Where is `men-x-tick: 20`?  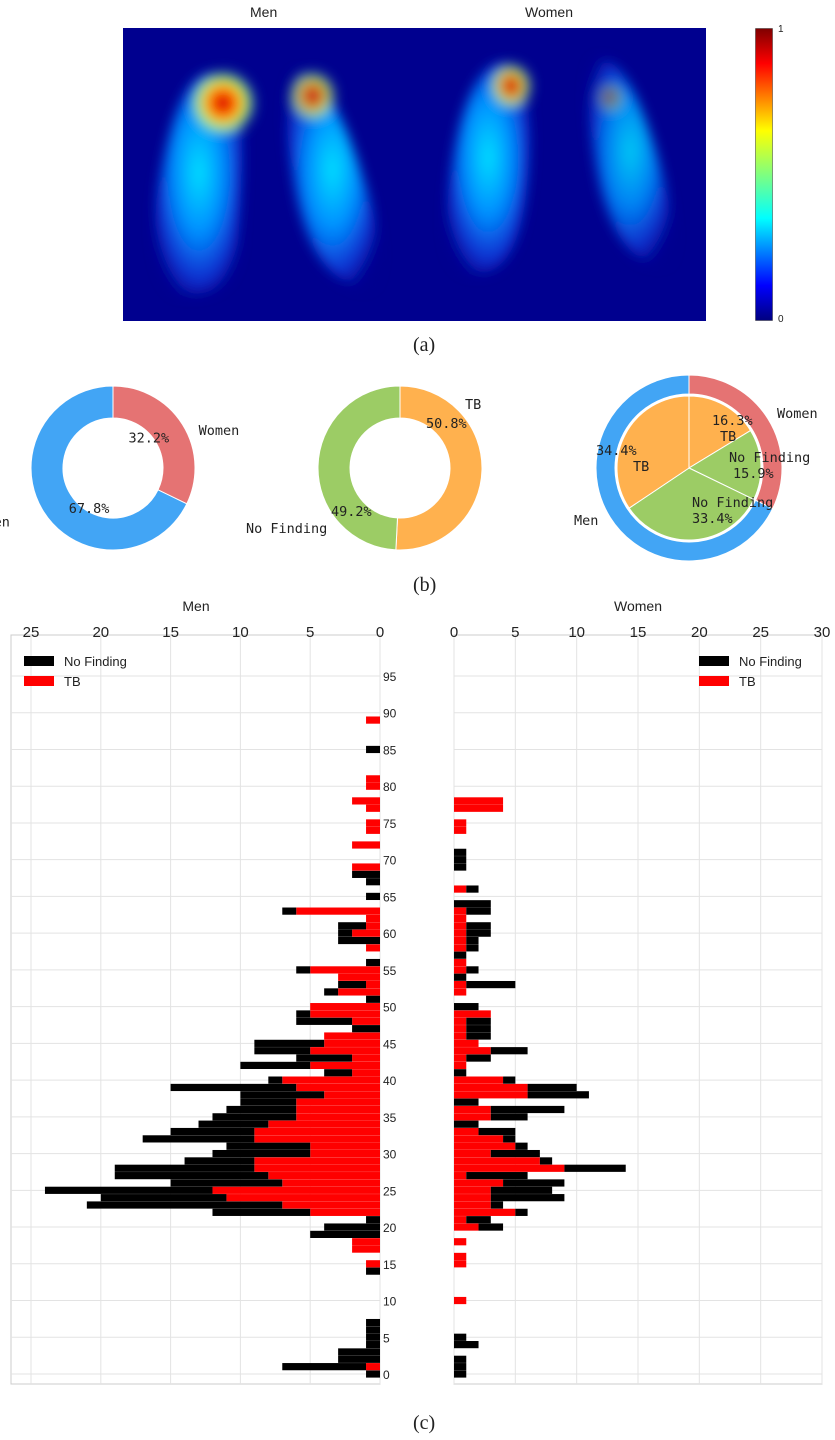 men-x-tick: 20 is located at coordinates (100, 632).